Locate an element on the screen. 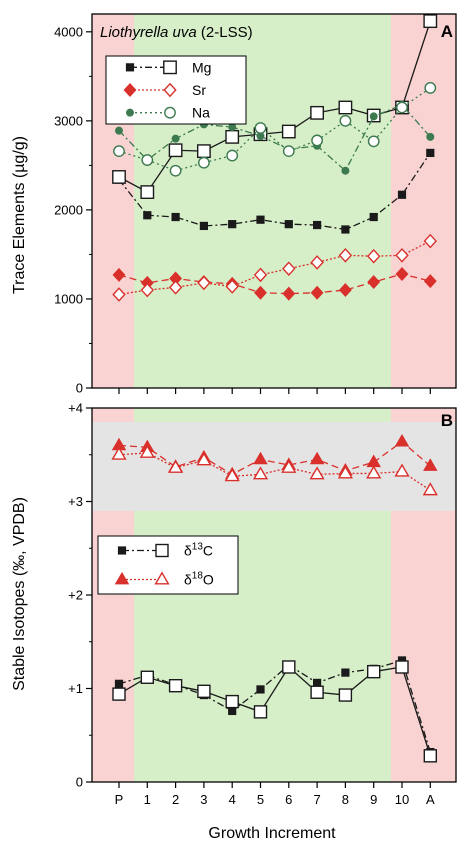 This screenshot has width=476, height=855. legend-label-sr: Sr is located at coordinates (199, 90).